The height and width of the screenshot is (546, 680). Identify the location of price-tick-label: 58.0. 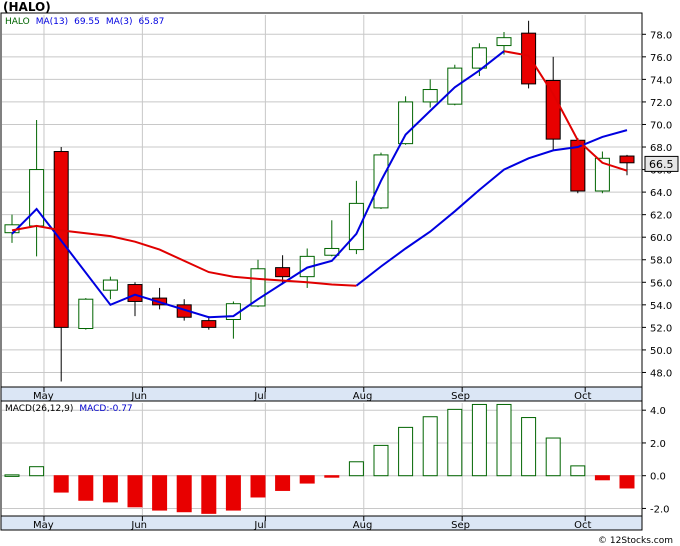
(661, 261).